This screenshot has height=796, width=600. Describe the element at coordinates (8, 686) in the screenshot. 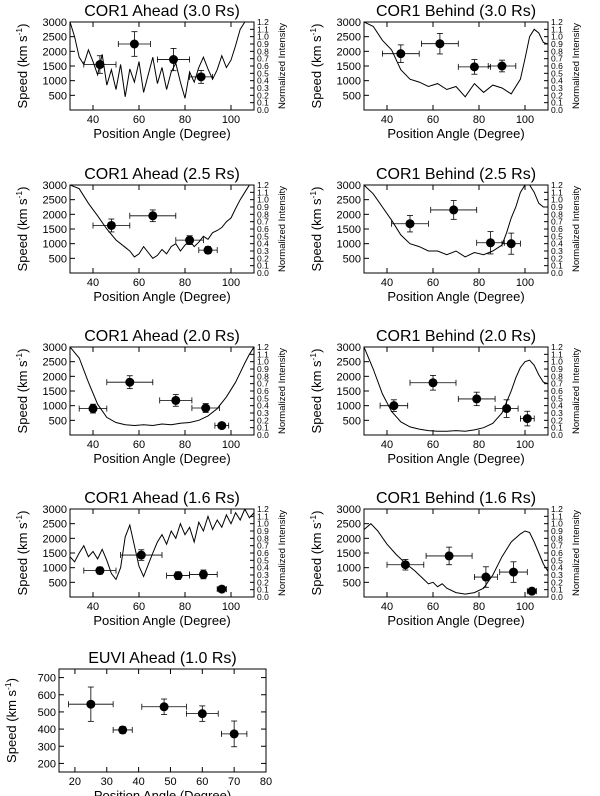

I see `y-axis-label-exp: -1` at that location.